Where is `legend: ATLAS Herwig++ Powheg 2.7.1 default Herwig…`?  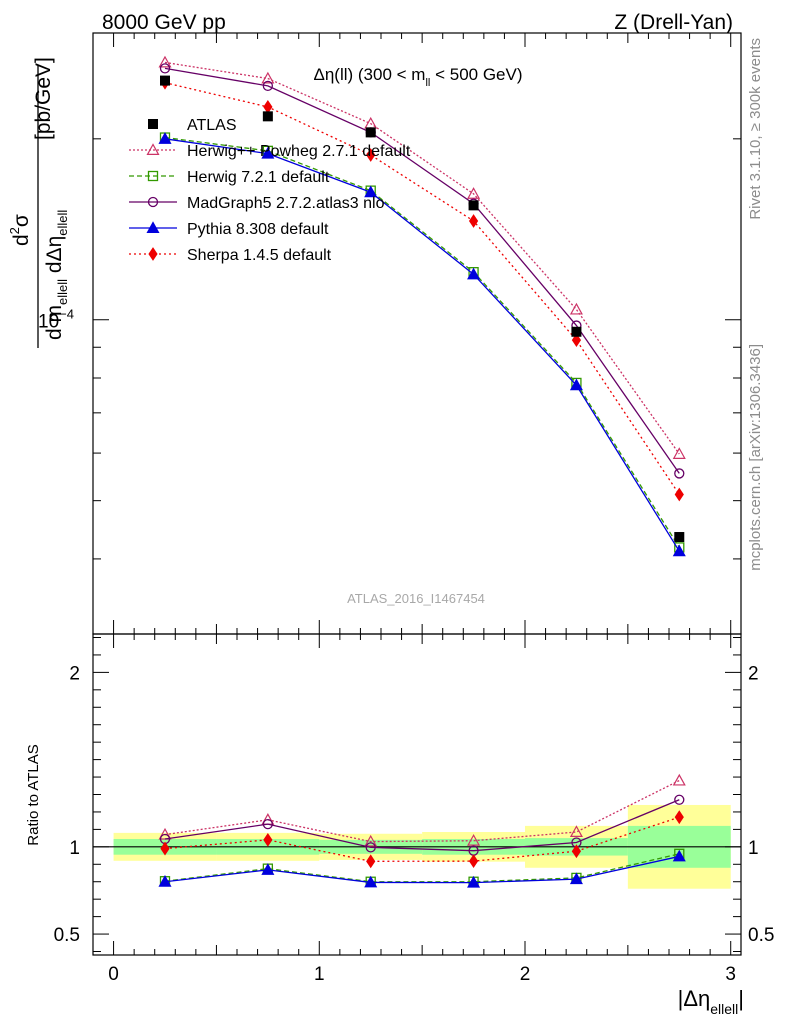 legend: ATLAS Herwig++ Powheg 2.7.1 default Herwig… is located at coordinates (270, 190).